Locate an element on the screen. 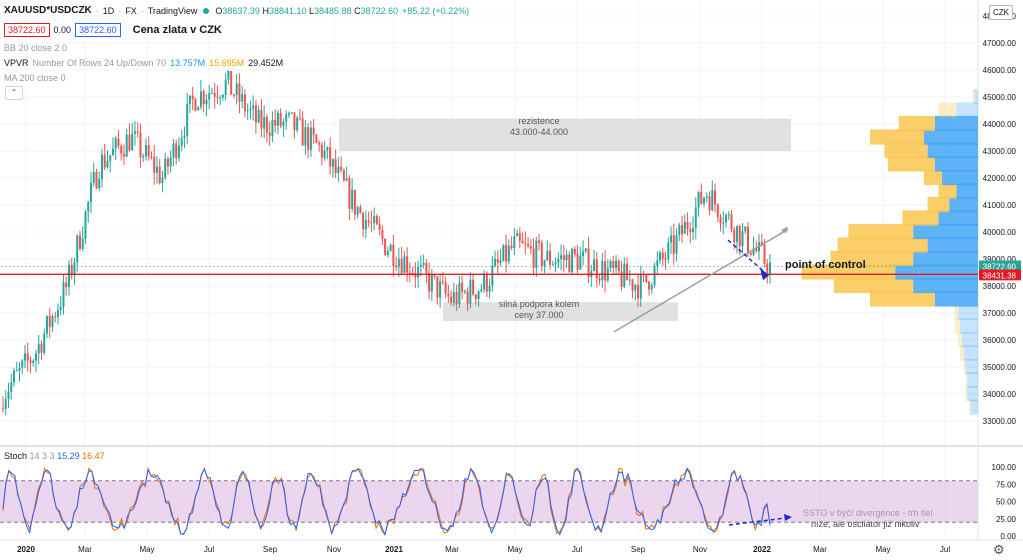  vpvr-up: 13.757M is located at coordinates (188, 63).